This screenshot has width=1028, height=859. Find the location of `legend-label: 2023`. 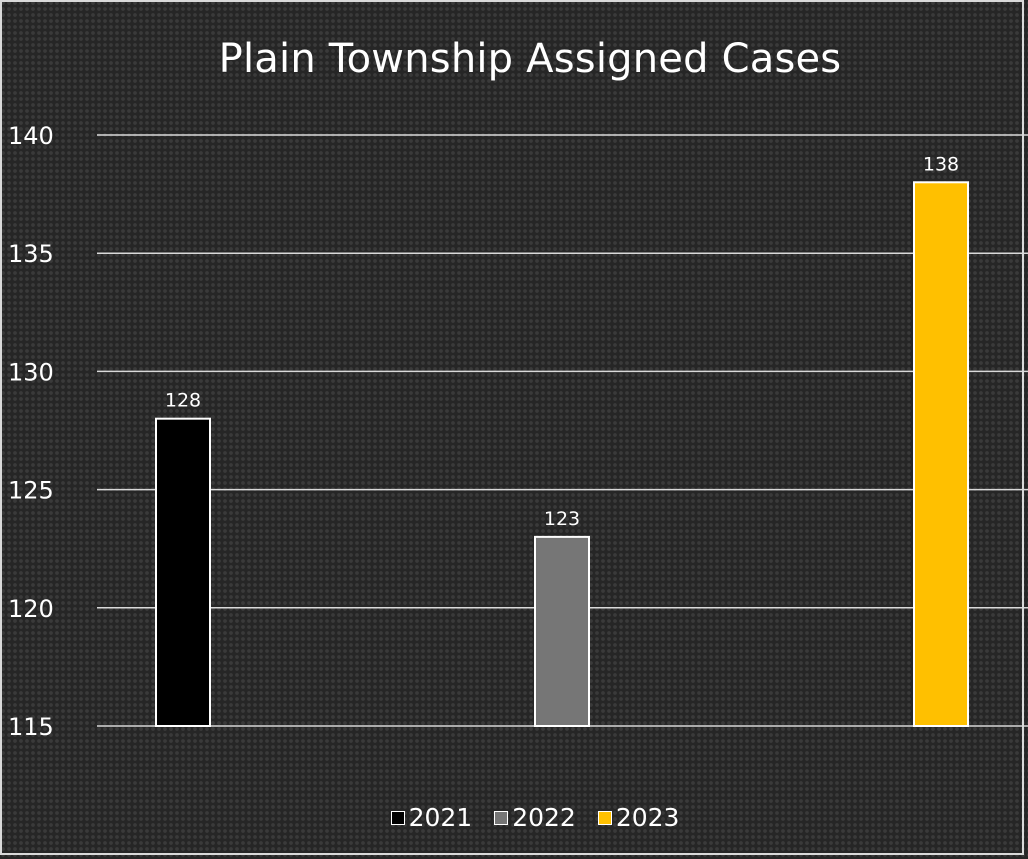

legend-label: 2023 is located at coordinates (647, 817).